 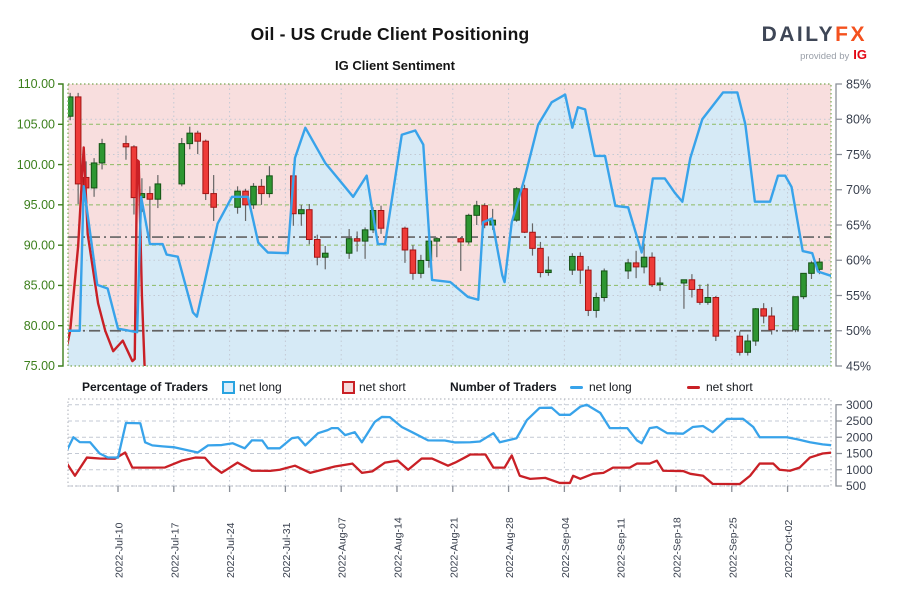 I want to click on legend-pct-net-long: net long, so click(x=260, y=387).